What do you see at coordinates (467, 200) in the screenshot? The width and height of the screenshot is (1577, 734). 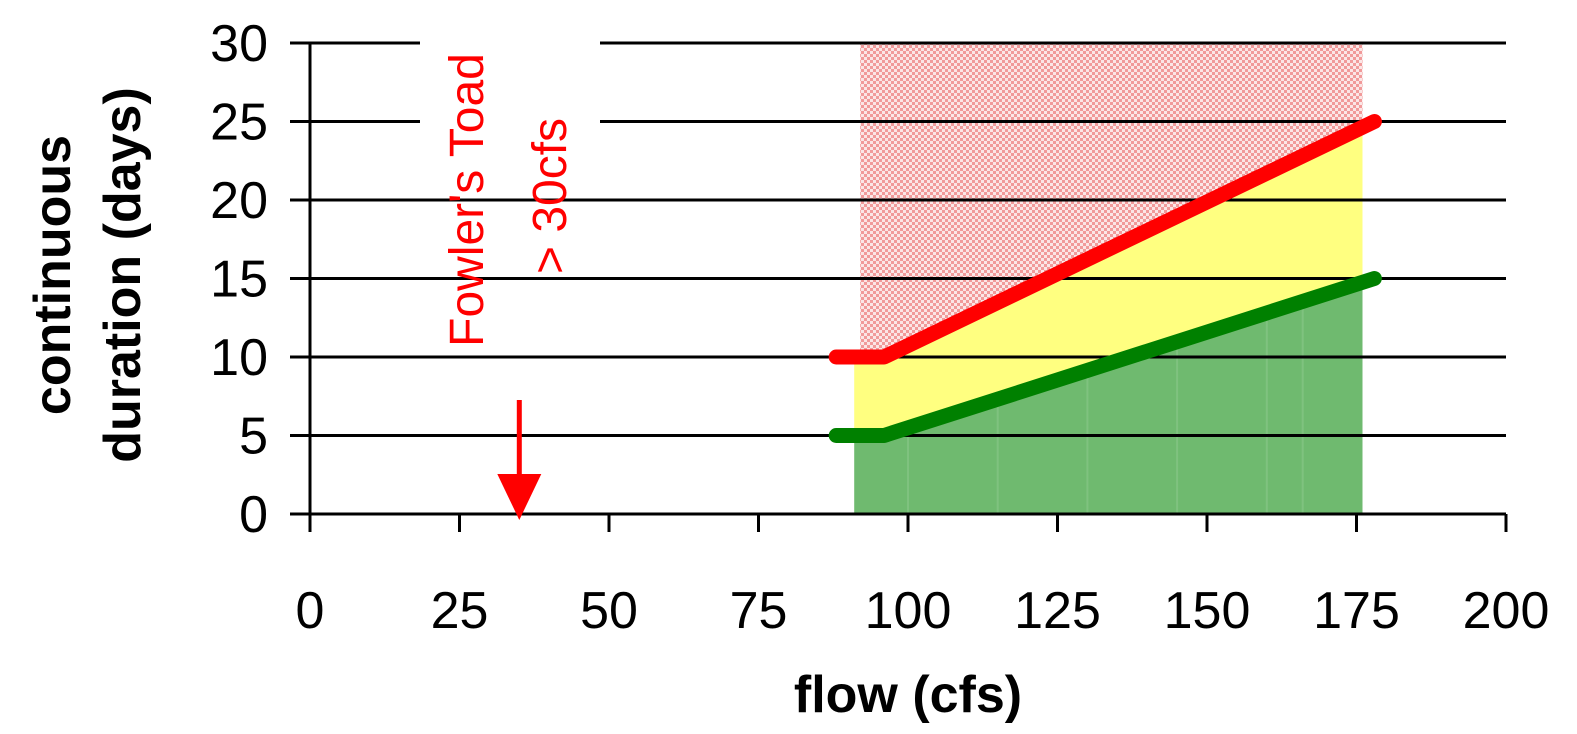 I see `annotation-line-1: Fowler's Toad` at bounding box center [467, 200].